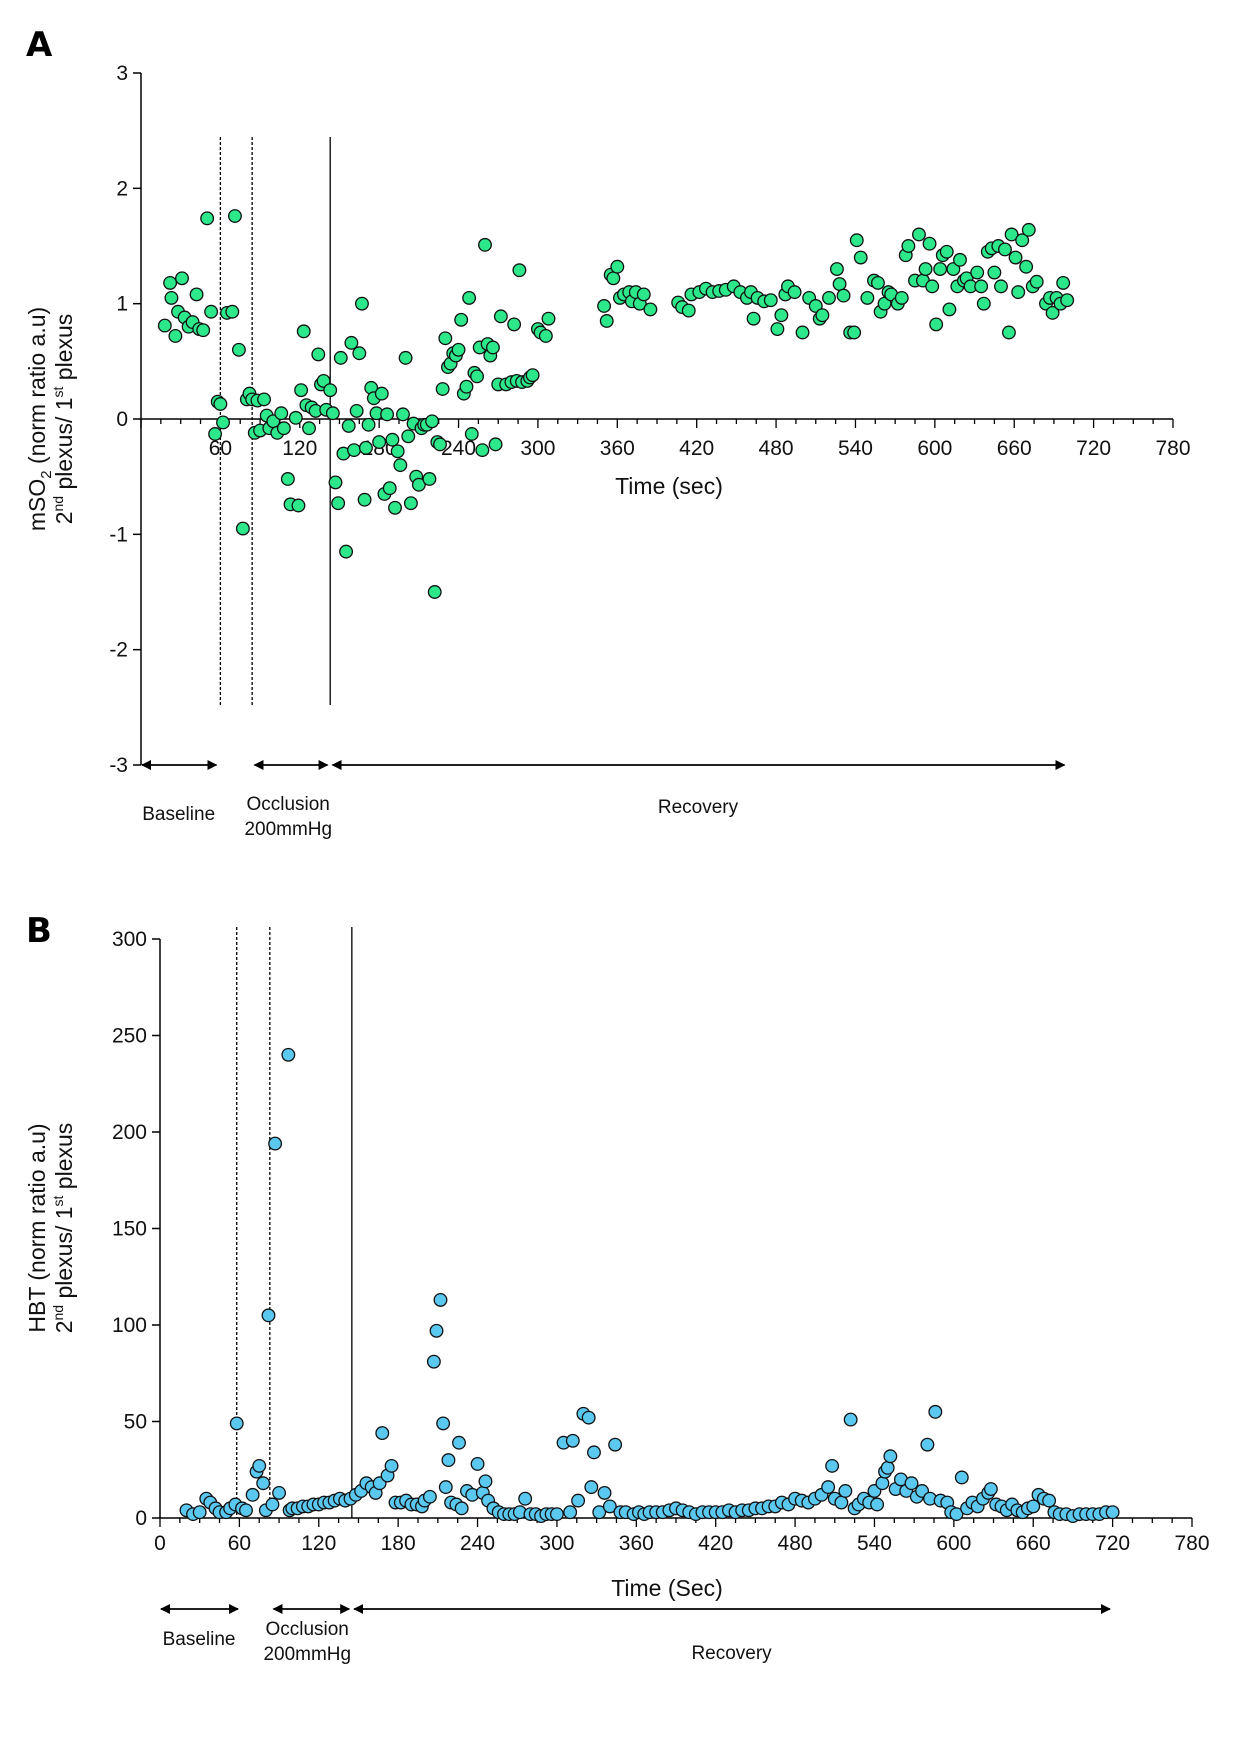 The image size is (1246, 1737). Describe the element at coordinates (239, 1543) in the screenshot. I see `x-tick-label: 60` at that location.